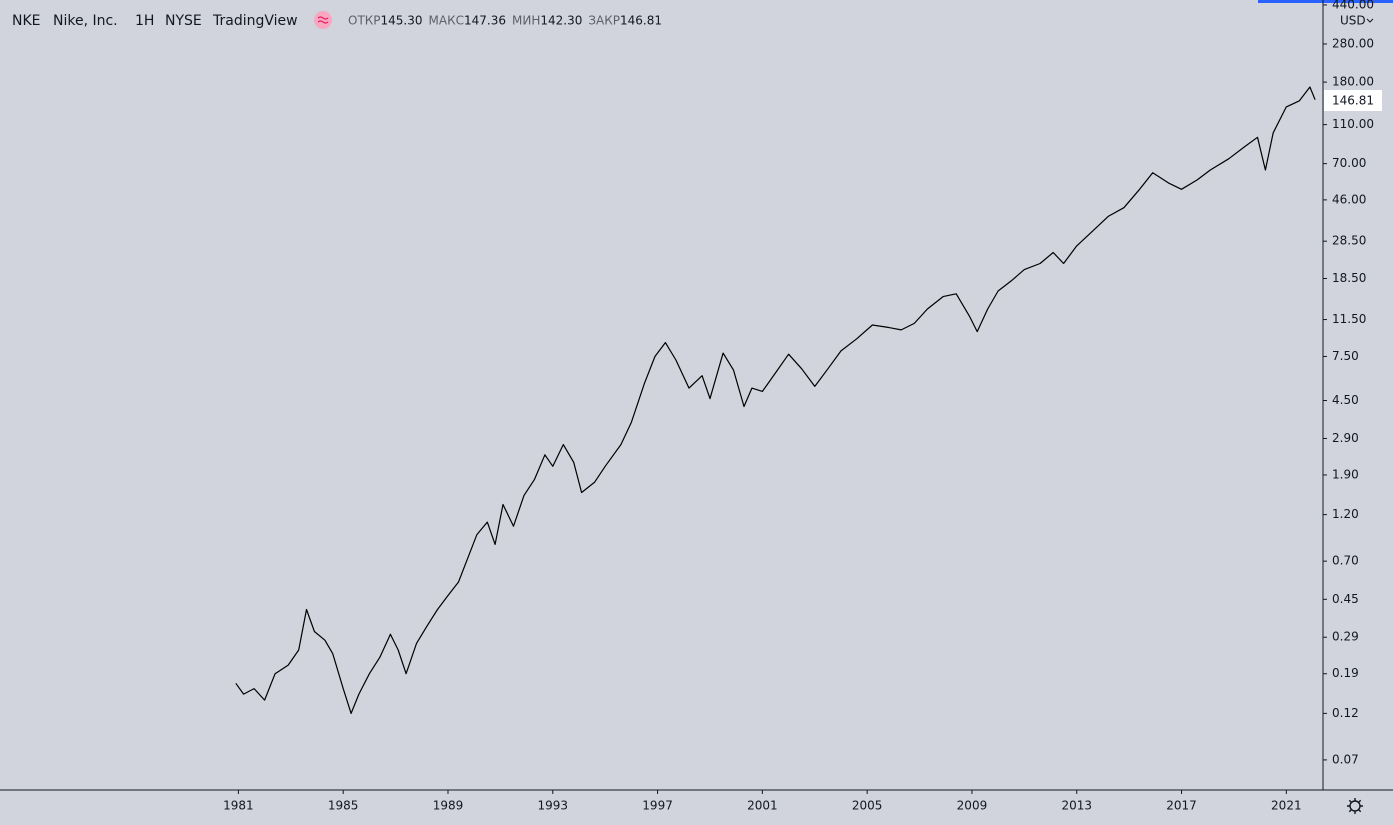 The image size is (1393, 825). I want to click on y-tick-label: 440.00, so click(1353, 5).